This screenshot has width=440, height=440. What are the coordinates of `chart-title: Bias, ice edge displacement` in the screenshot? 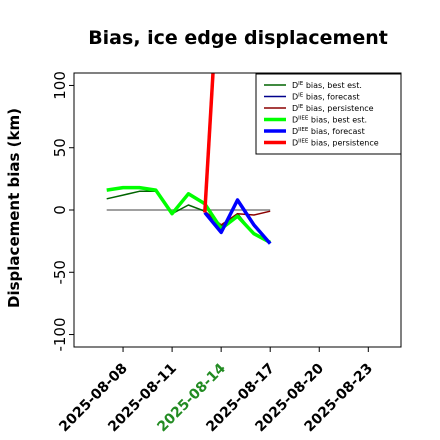 It's located at (238, 38).